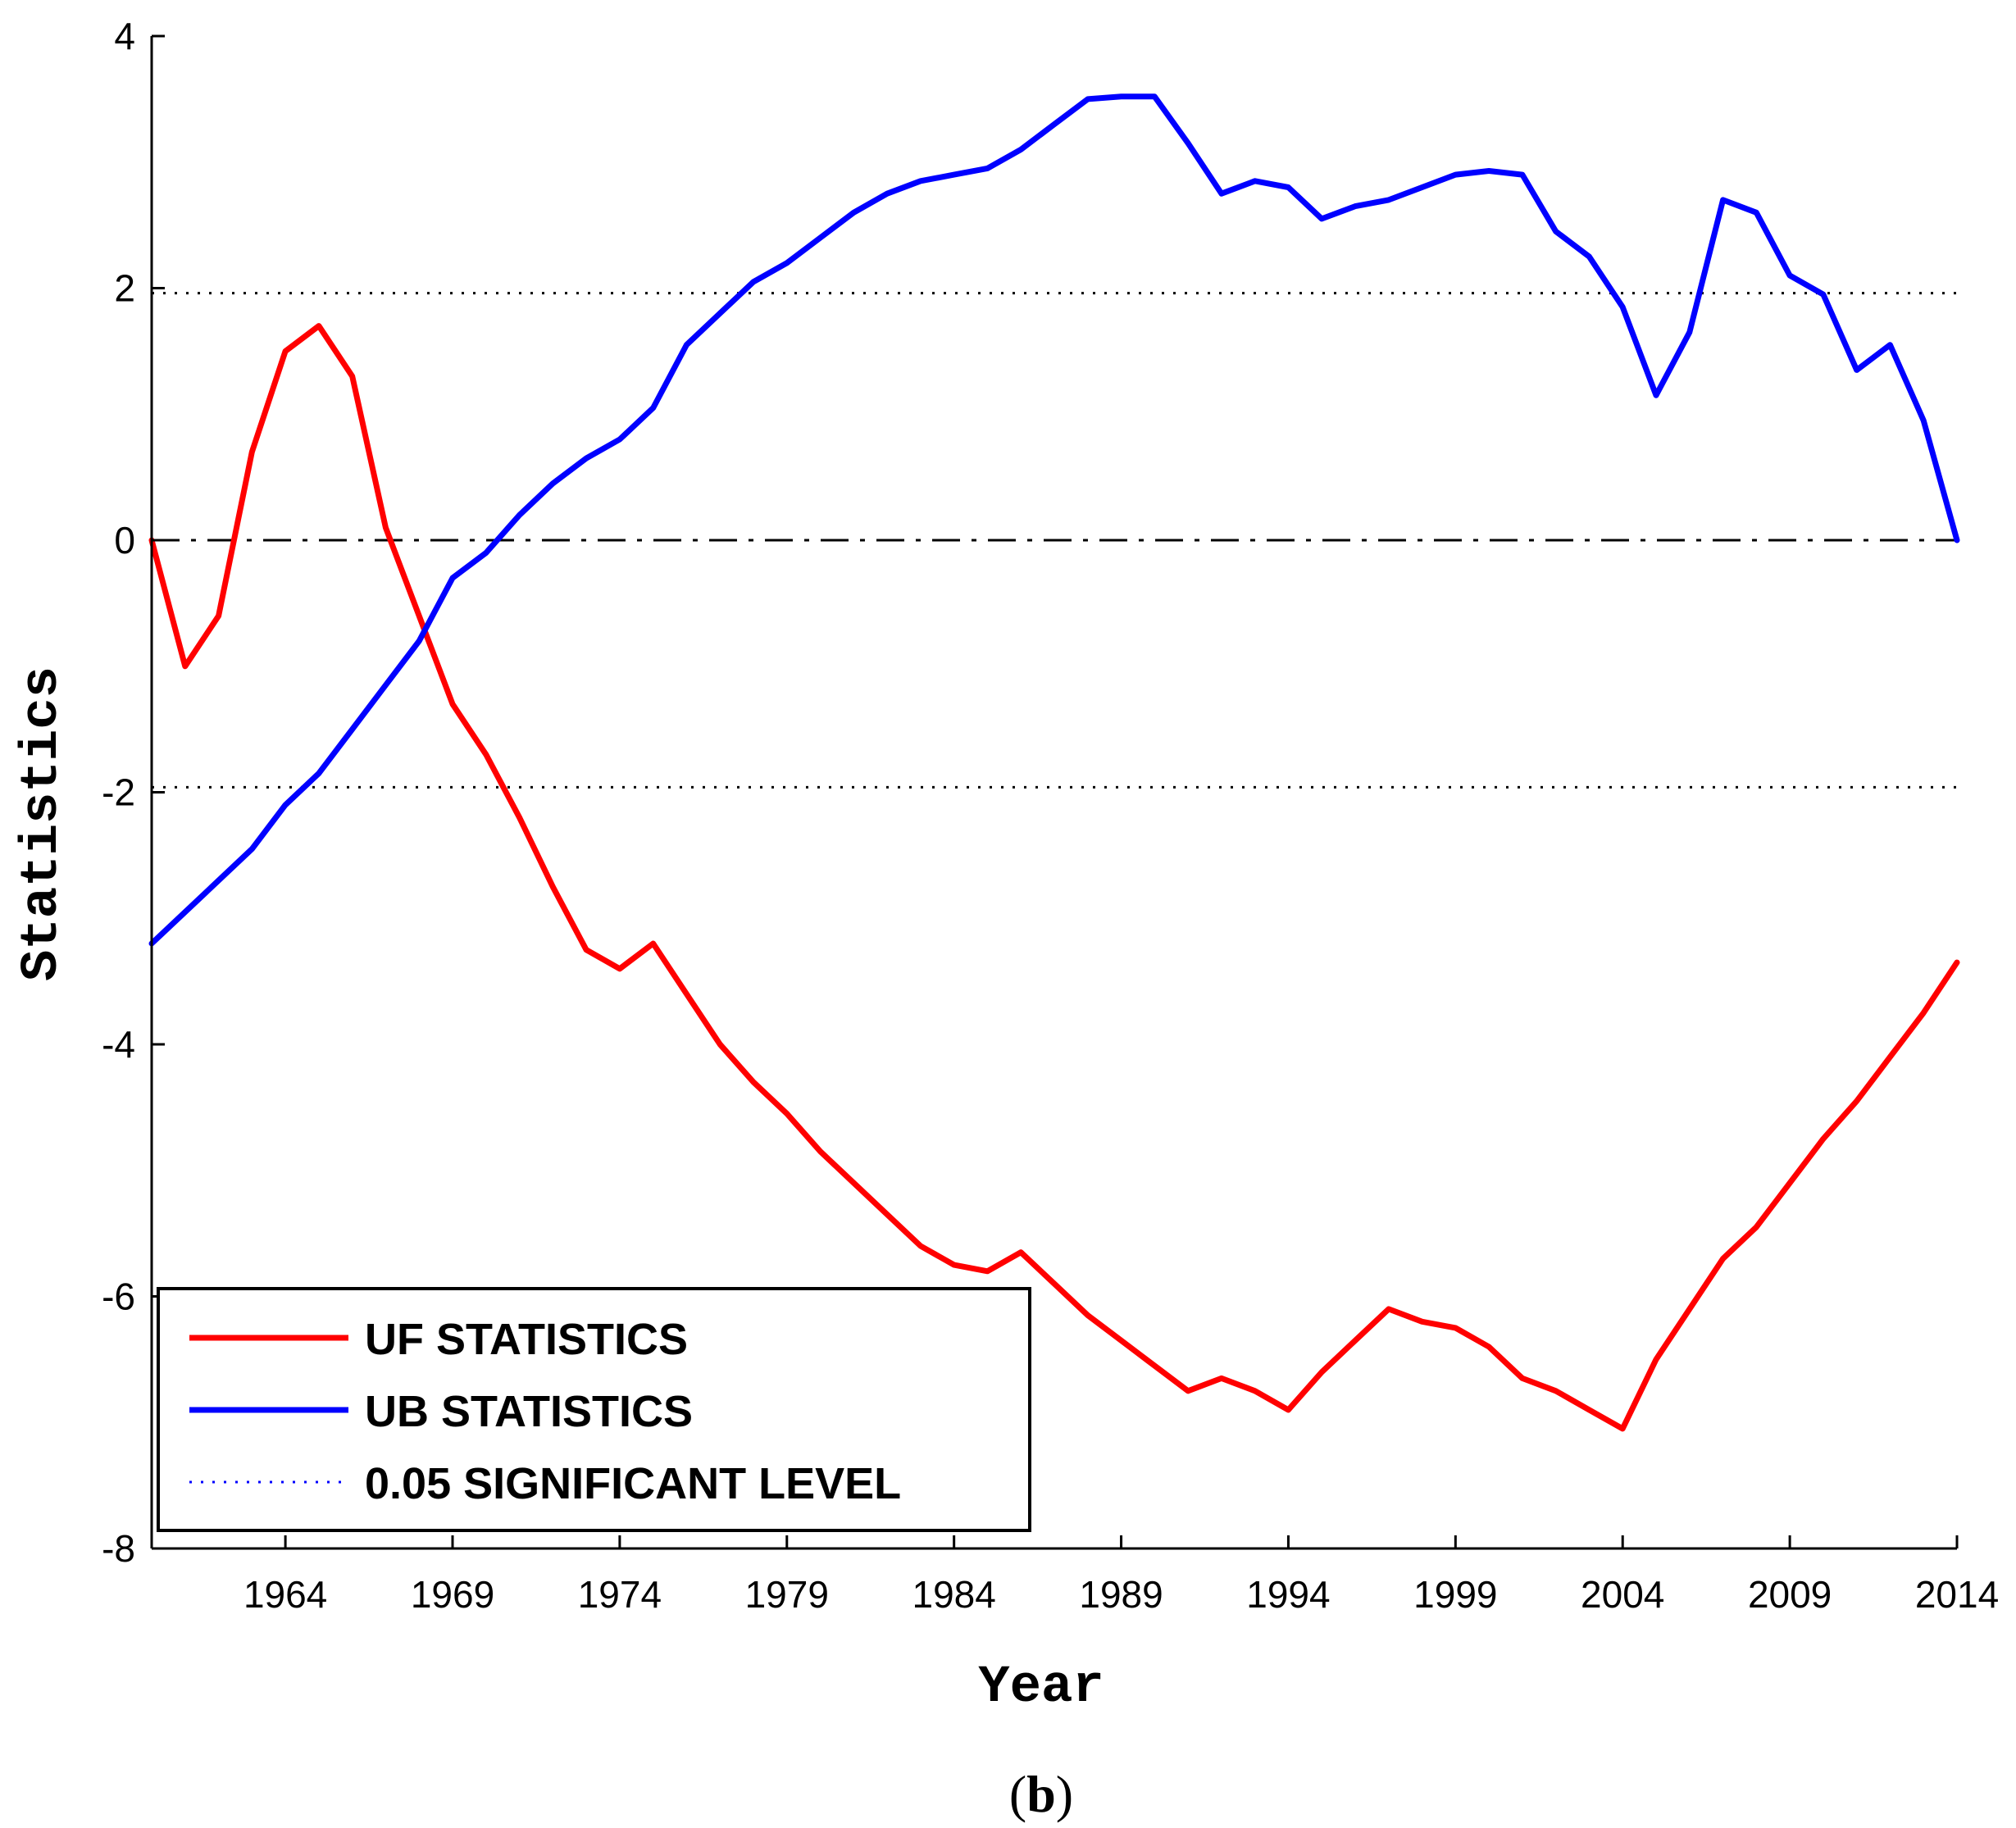 This screenshot has width=2016, height=1828. I want to click on y-tick-label: -2, so click(118, 792).